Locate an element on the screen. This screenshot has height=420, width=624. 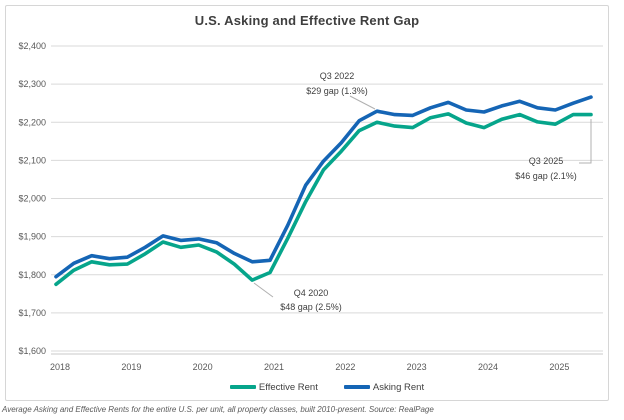
chart-legend: Effective Rent Asking Rent is located at coordinates (327, 387).